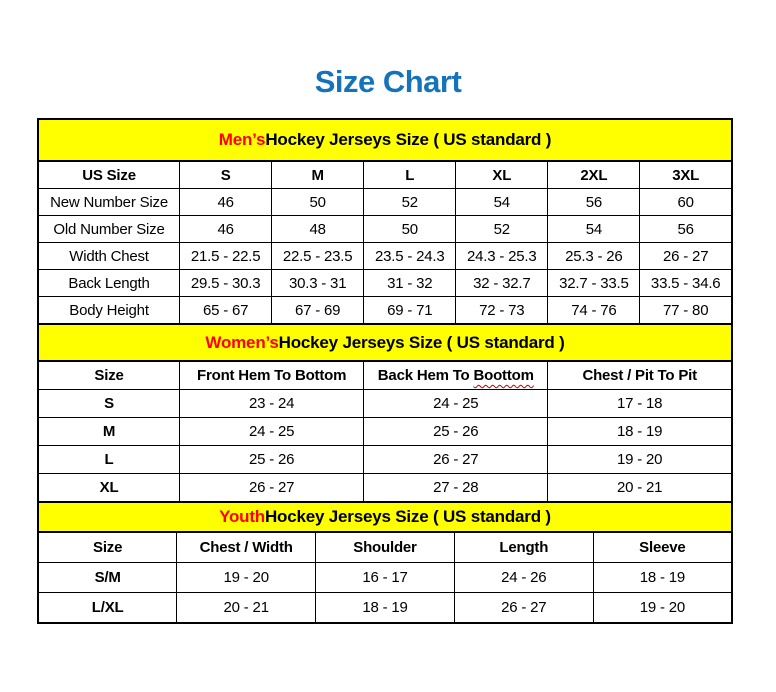 The image size is (776, 692). What do you see at coordinates (502, 256) in the screenshot?
I see `cell-value: 24.3 - 25.3` at bounding box center [502, 256].